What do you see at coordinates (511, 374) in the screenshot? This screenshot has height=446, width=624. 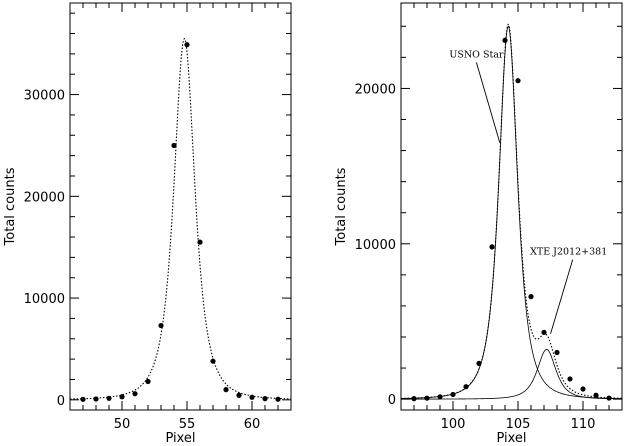 I see `model-curve-solid` at bounding box center [511, 374].